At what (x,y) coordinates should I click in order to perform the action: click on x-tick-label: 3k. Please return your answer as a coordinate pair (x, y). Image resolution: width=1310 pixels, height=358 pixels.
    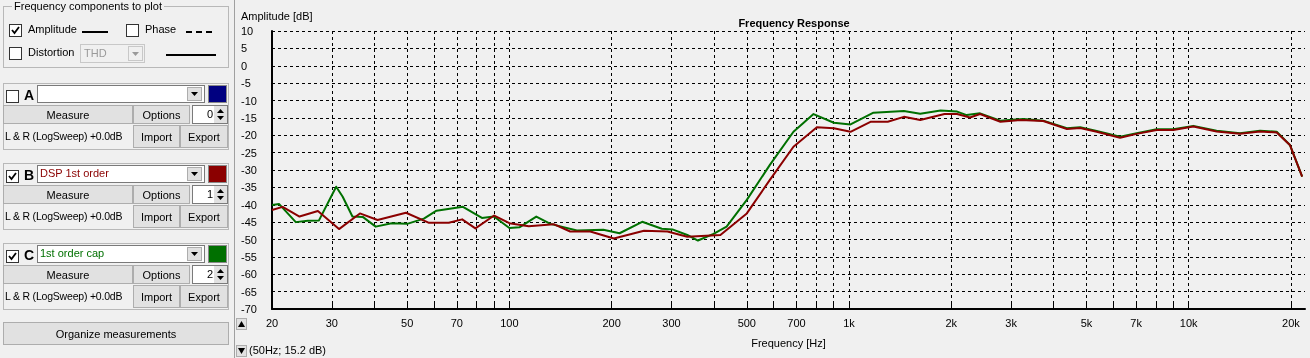
    Looking at the image, I should click on (1011, 322).